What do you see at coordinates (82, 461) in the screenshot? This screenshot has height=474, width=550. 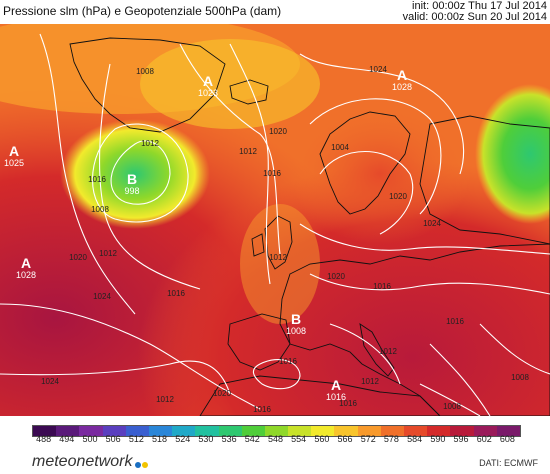 I see `meteonetwork-logo: meteonetwork` at bounding box center [82, 461].